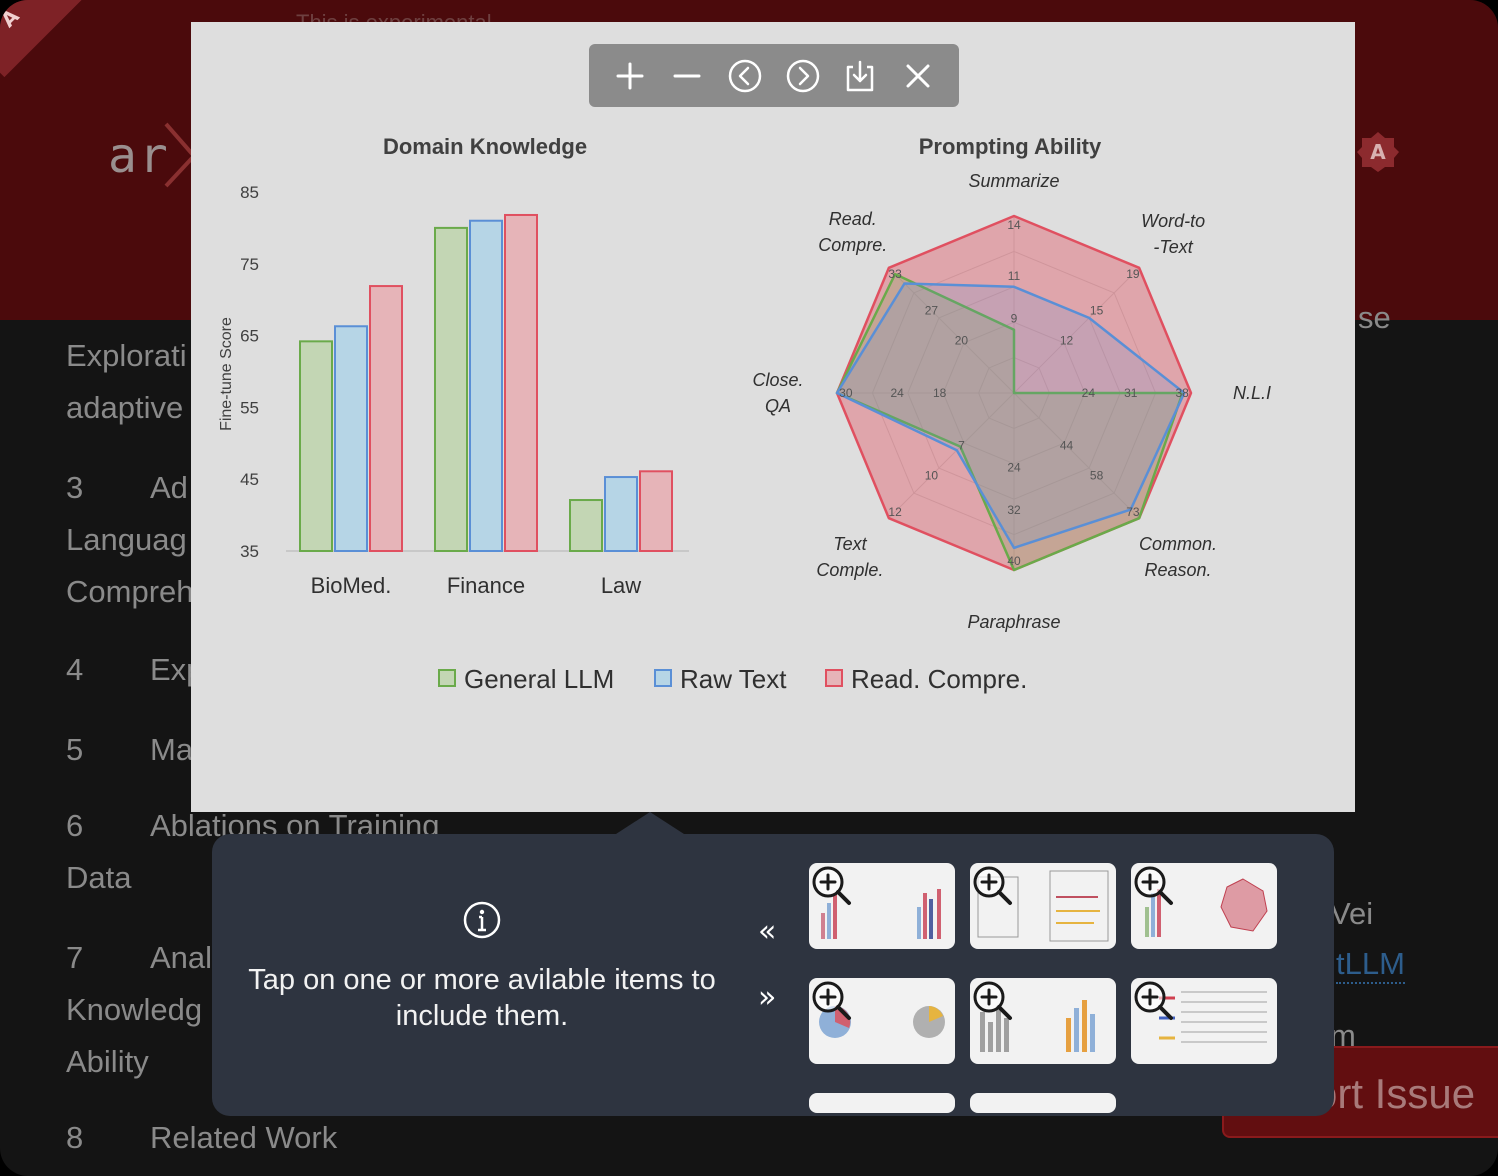 Image resolution: width=1498 pixels, height=1176 pixels. Describe the element at coordinates (249, 192) in the screenshot. I see `y-tick-label: 85` at that location.